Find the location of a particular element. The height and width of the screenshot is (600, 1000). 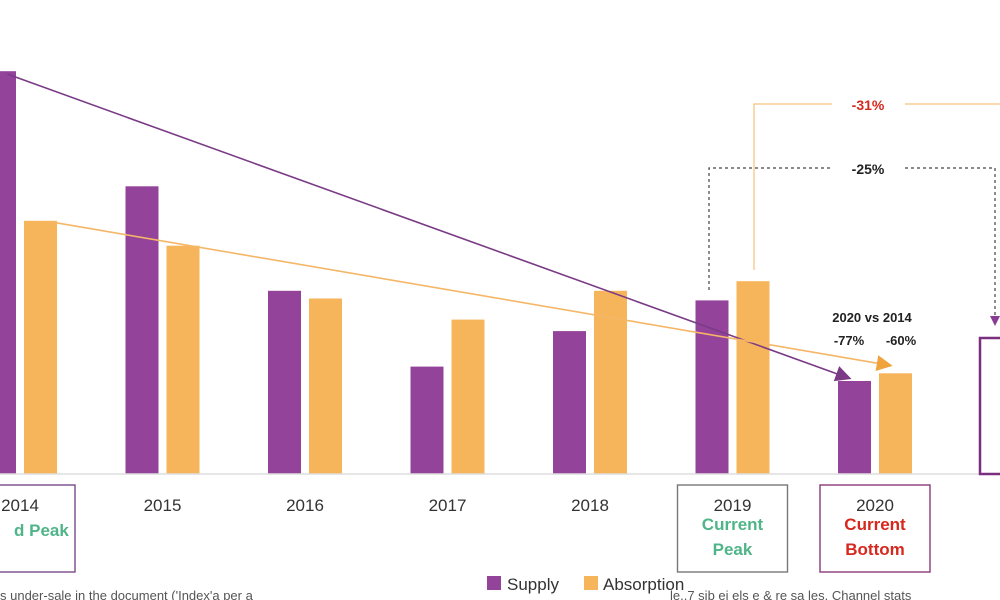

bar-absorption-2019 is located at coordinates (753, 377).